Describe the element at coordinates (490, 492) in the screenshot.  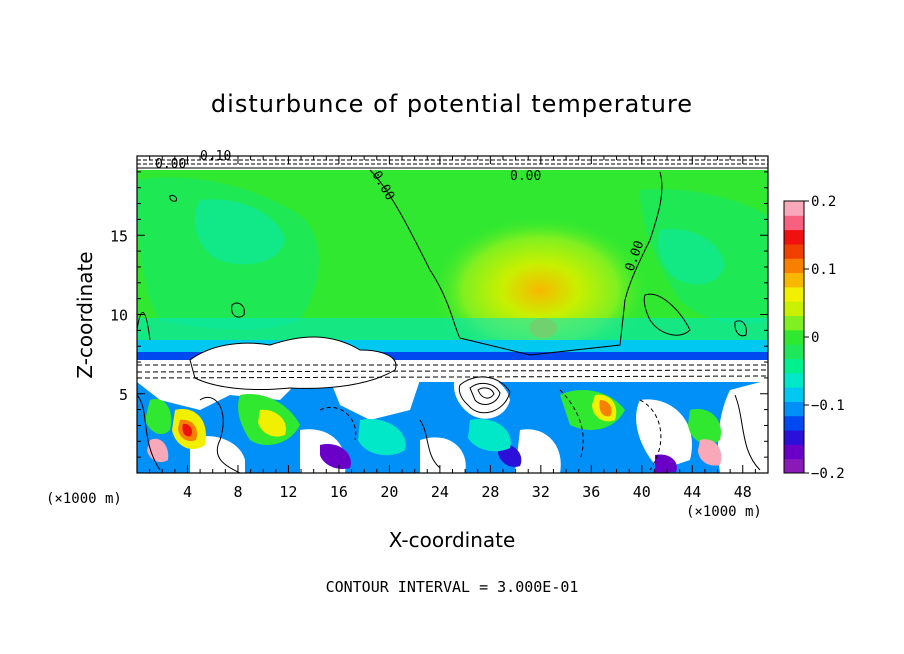
I see `x-tick-label: 28` at that location.